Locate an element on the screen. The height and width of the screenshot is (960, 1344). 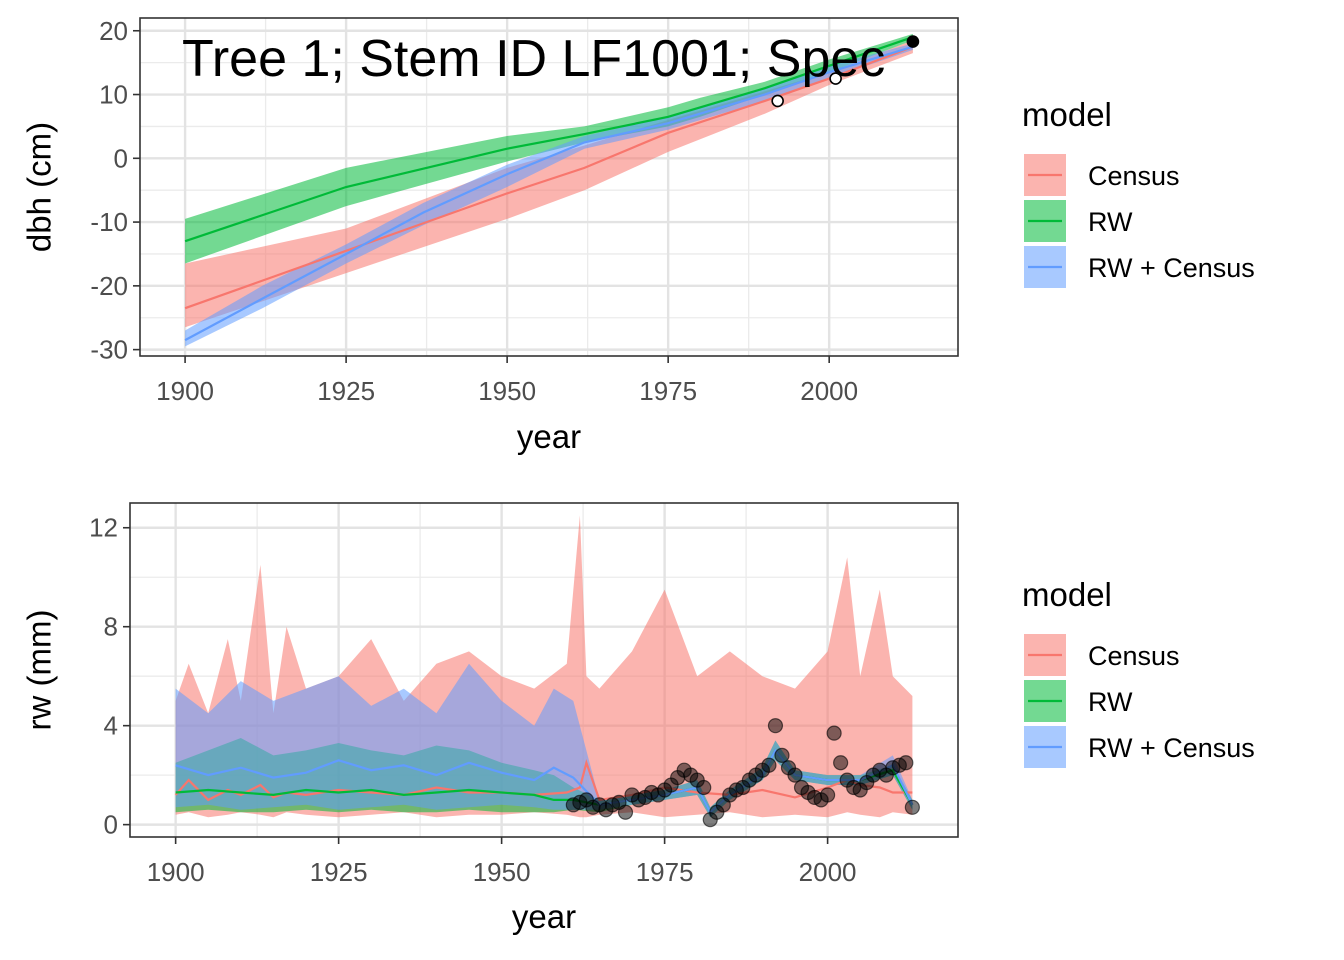
y-tick-label: 20 is located at coordinates (113, 31).